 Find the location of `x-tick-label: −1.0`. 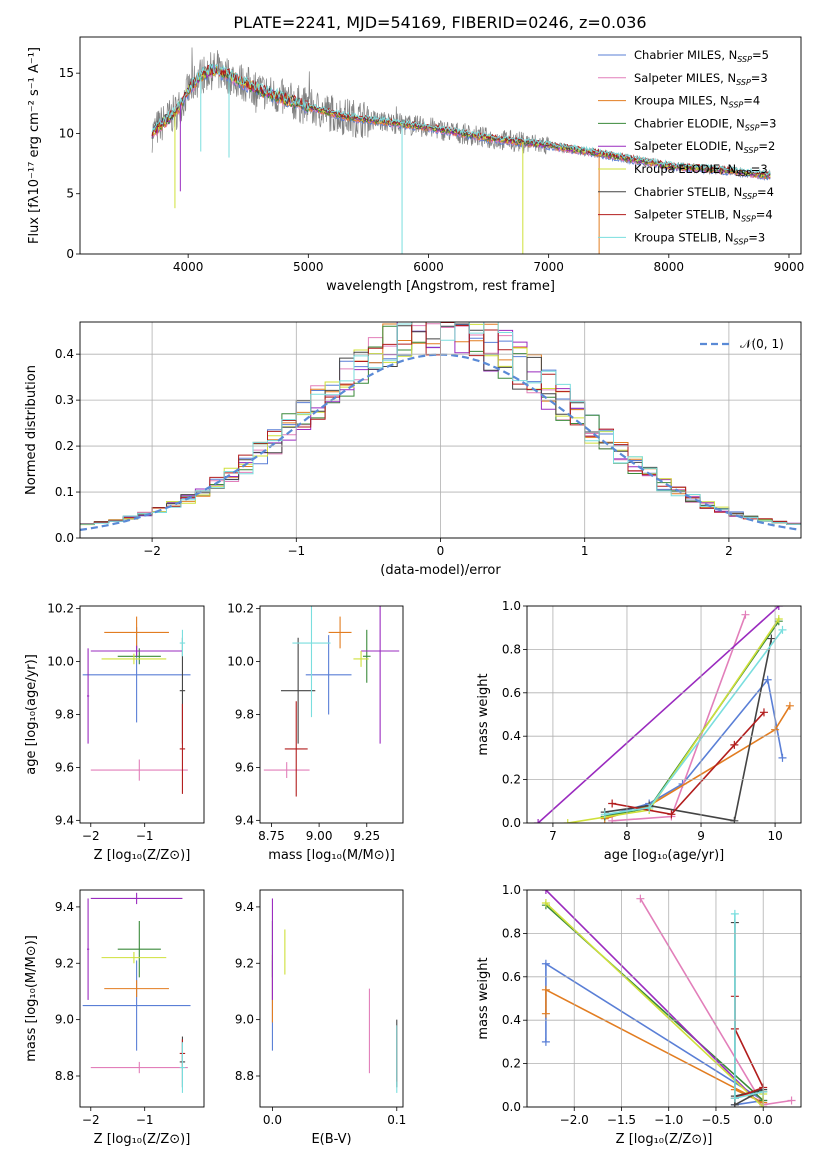

x-tick-label: −1.0 is located at coordinates (668, 1120).